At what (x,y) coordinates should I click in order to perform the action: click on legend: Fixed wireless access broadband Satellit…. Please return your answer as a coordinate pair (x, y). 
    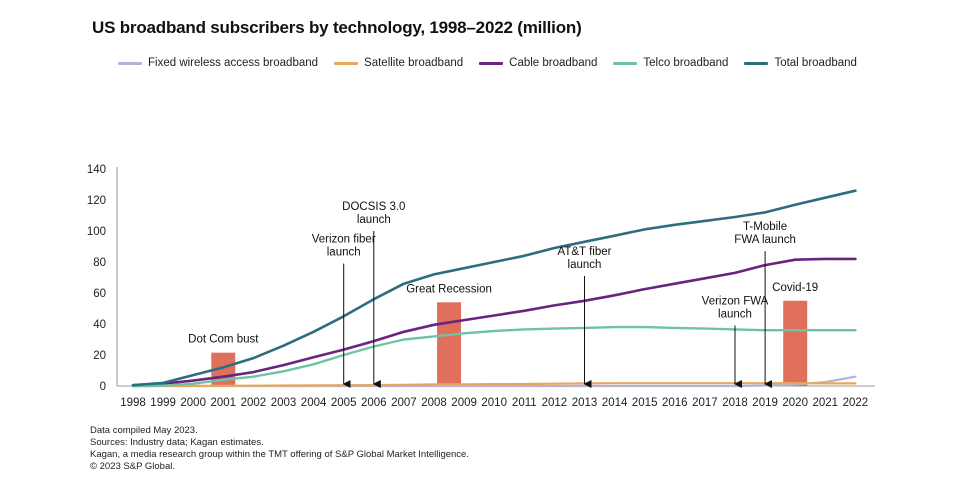
    Looking at the image, I should click on (495, 63).